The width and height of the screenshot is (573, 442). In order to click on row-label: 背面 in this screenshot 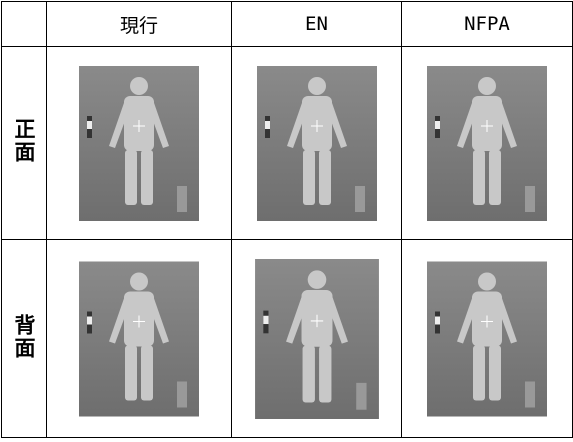, I will do `click(24, 336)`.